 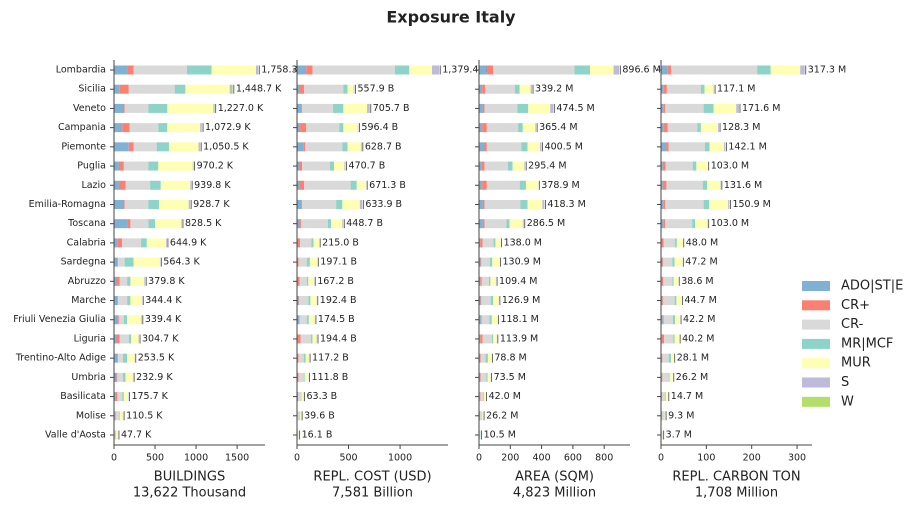 What do you see at coordinates (160, 338) in the screenshot?
I see `value-label: 304.7 K` at bounding box center [160, 338].